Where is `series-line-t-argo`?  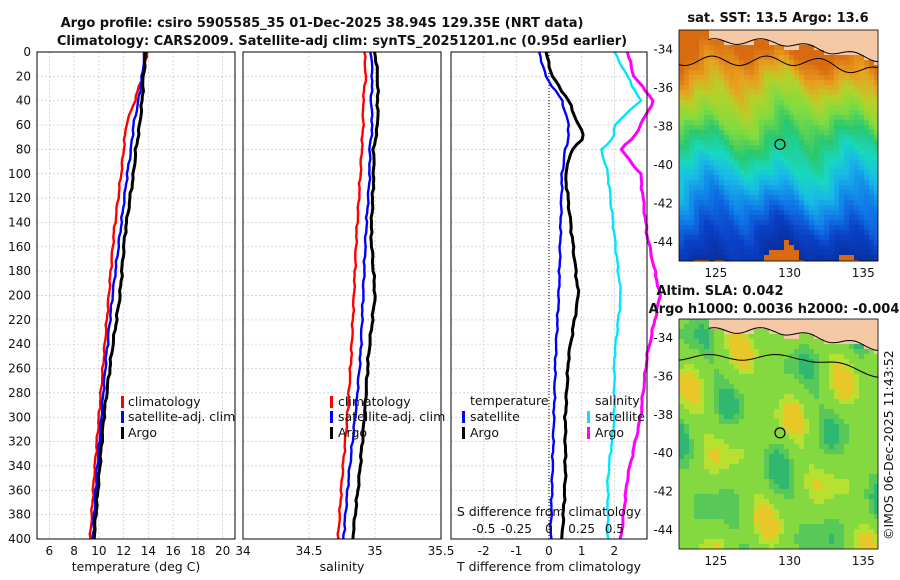
series-line-t-argo is located at coordinates (564, 295).